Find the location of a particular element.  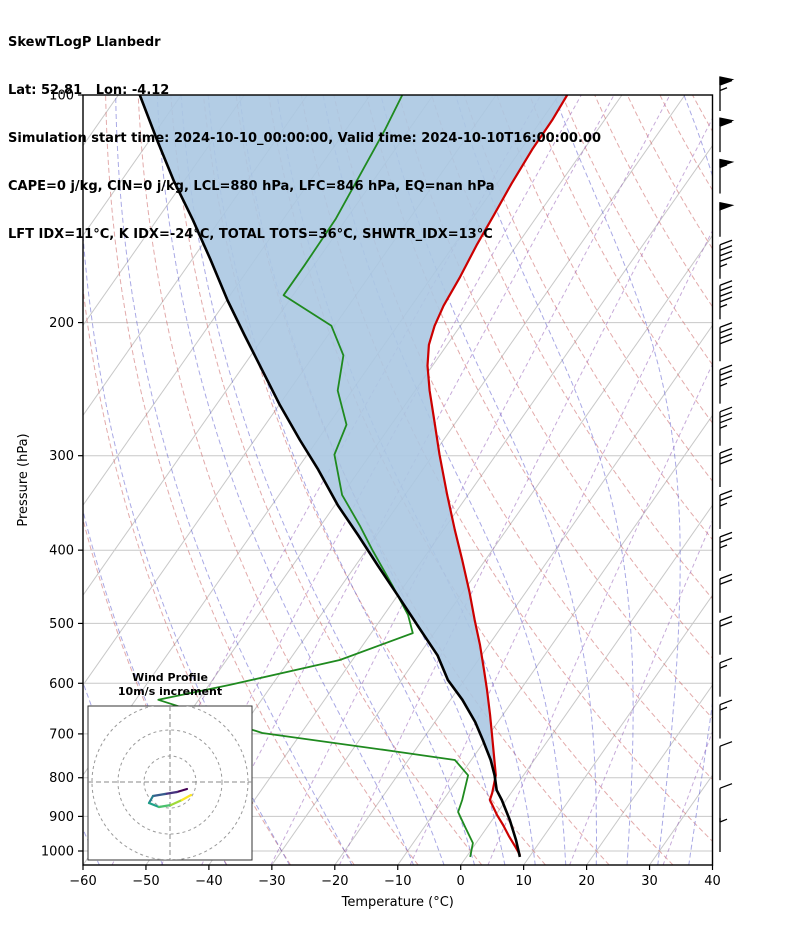

hodograph-title-line2: 10m/s increment is located at coordinates (170, 691).